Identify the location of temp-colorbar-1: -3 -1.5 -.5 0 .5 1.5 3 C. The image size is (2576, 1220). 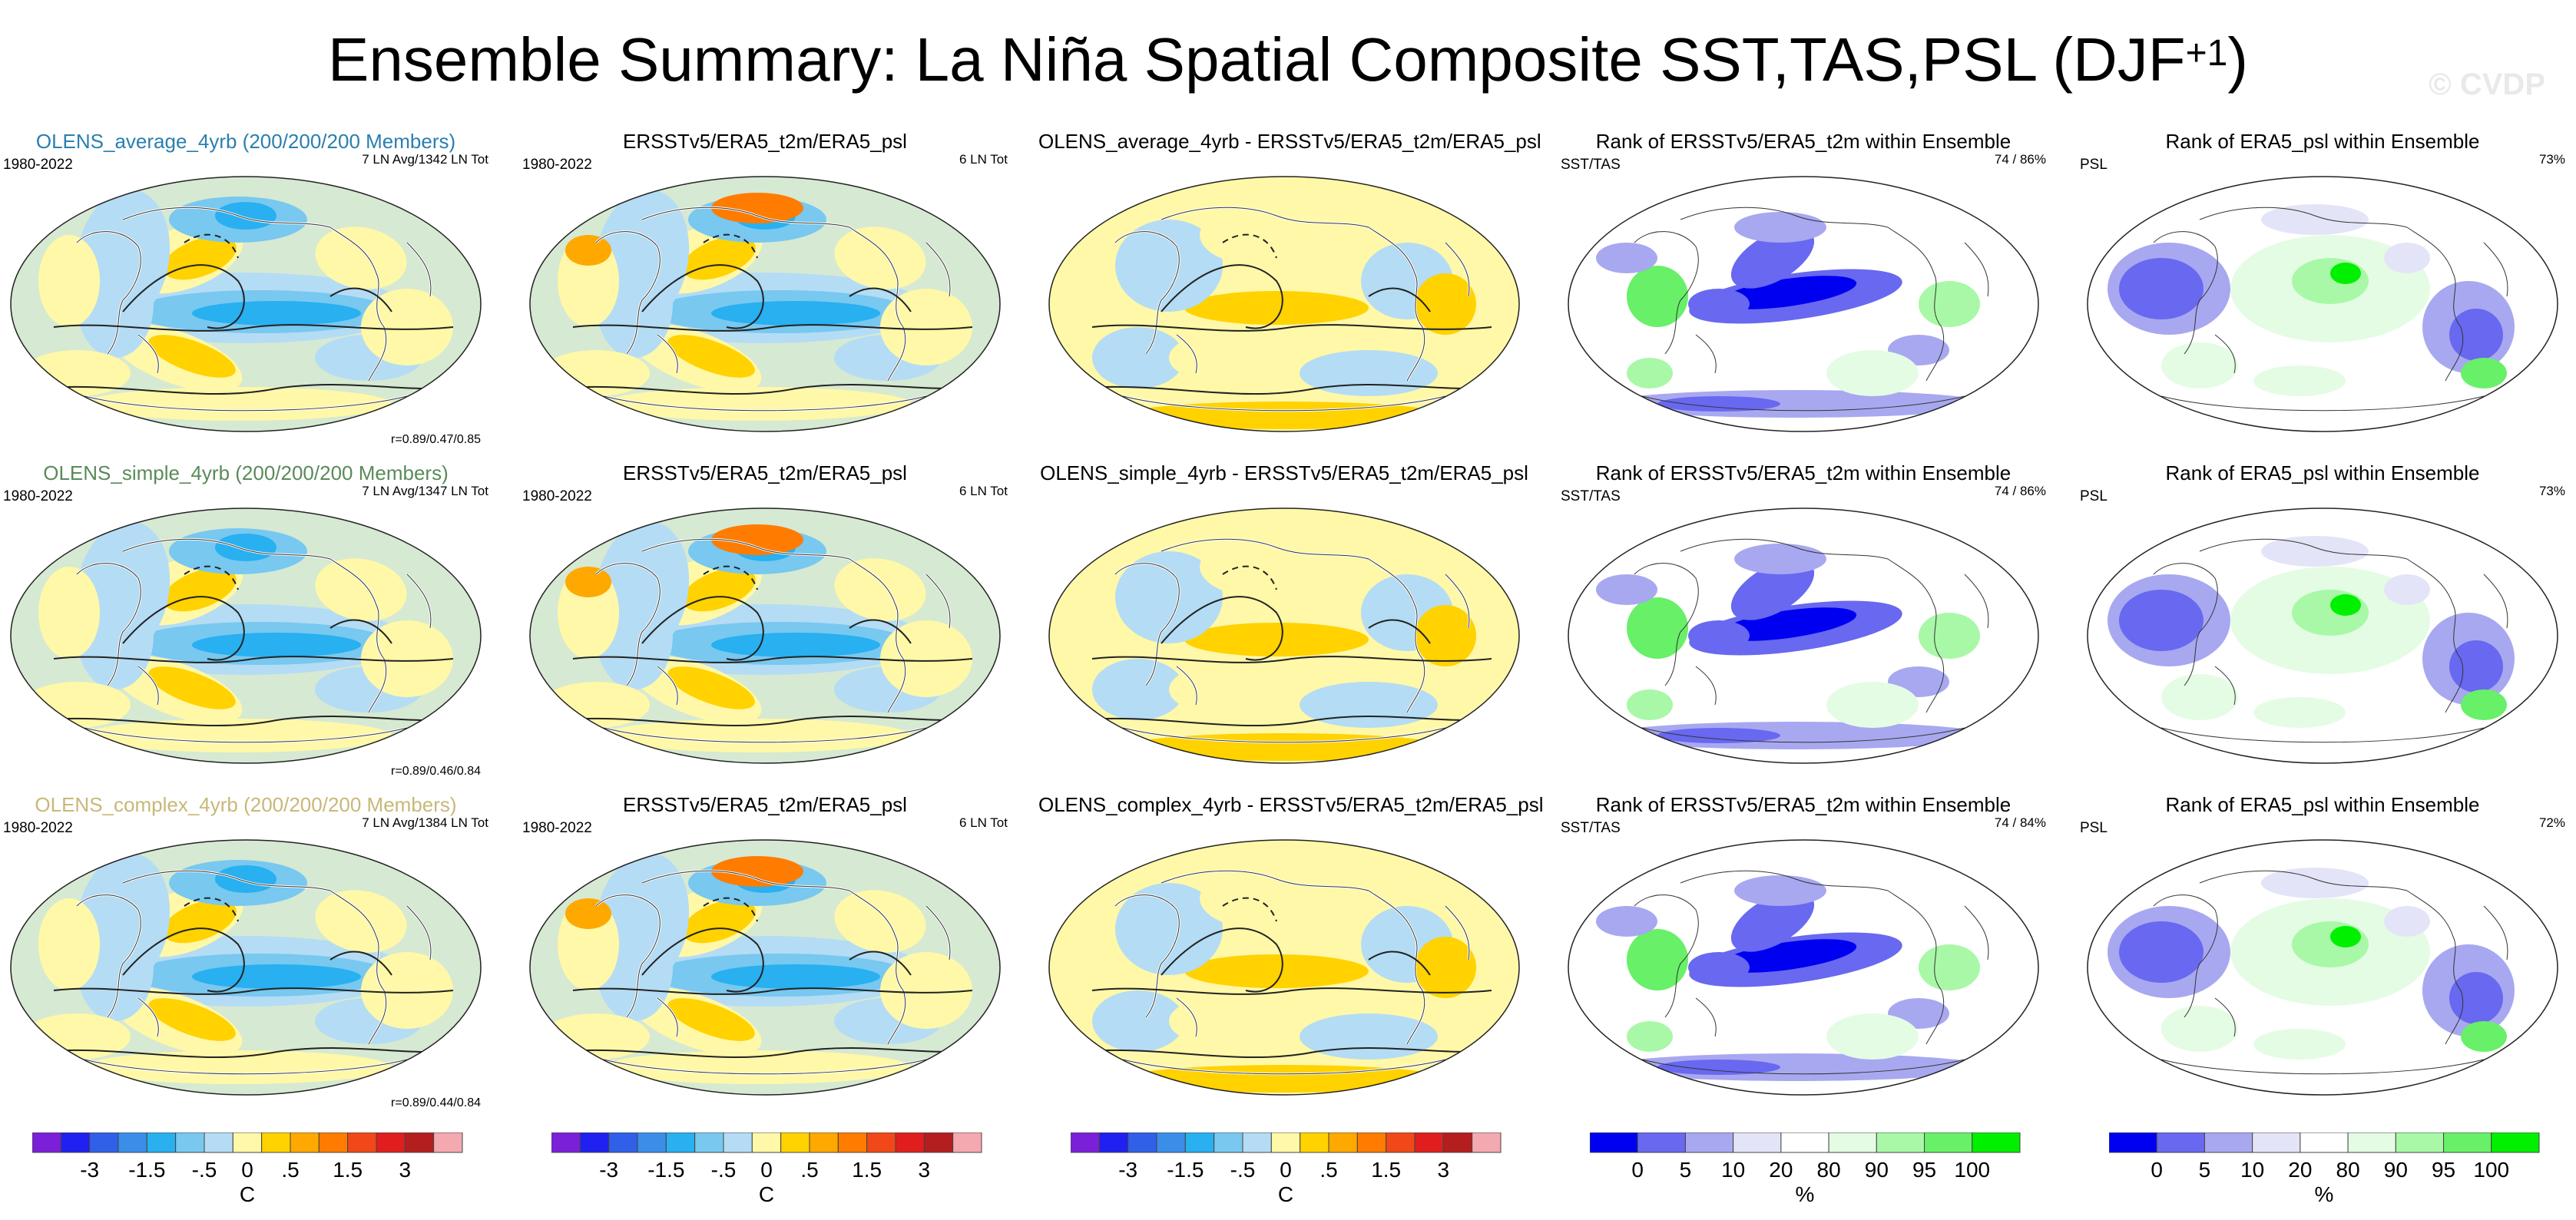
(278, 1170).